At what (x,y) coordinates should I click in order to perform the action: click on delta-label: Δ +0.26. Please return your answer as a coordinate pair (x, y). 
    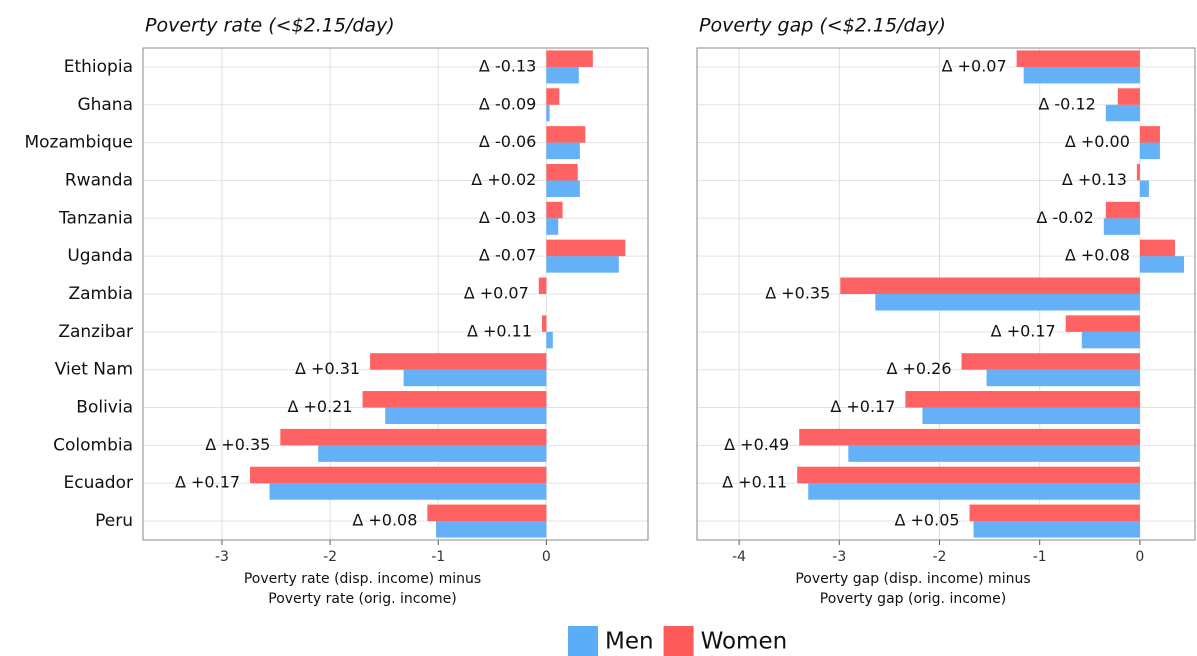
    Looking at the image, I should click on (918, 368).